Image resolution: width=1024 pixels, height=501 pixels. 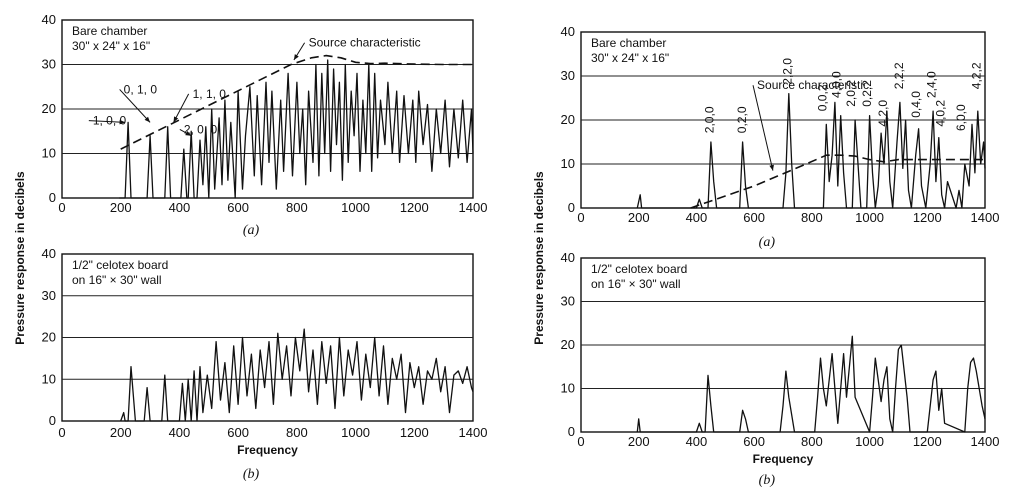 What do you see at coordinates (210, 94) in the screenshot?
I see `annotation-label: 1, 1, 0` at bounding box center [210, 94].